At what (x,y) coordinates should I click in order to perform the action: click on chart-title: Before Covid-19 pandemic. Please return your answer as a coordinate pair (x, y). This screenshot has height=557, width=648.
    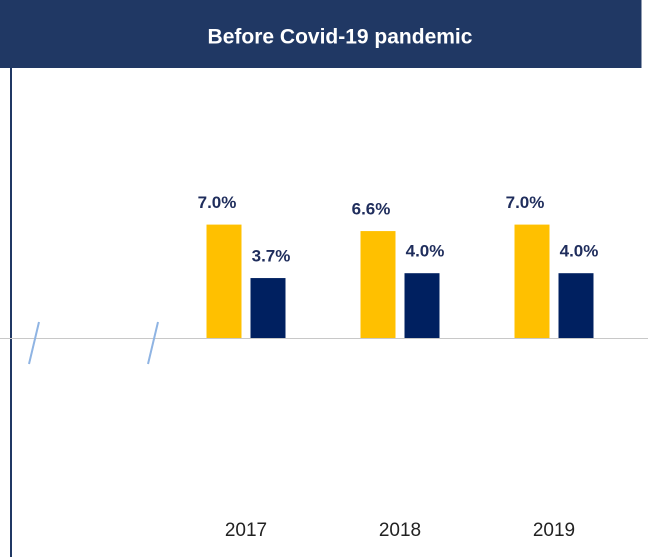
    Looking at the image, I should click on (340, 37).